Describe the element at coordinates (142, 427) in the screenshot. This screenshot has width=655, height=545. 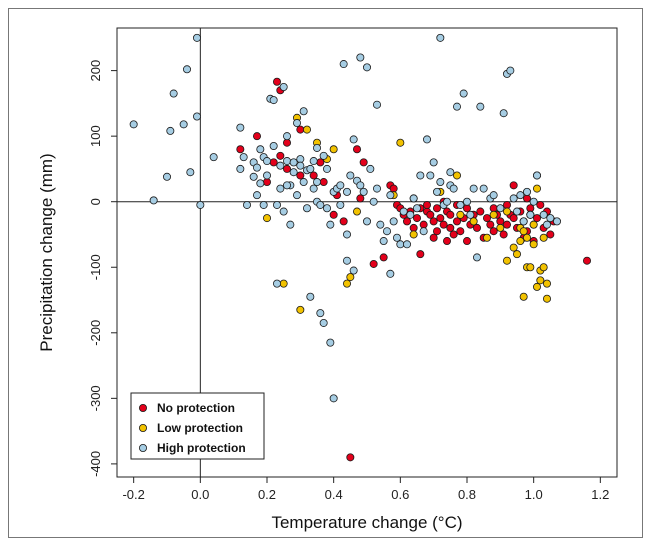
I see `legend-marker-low-protection` at that location.